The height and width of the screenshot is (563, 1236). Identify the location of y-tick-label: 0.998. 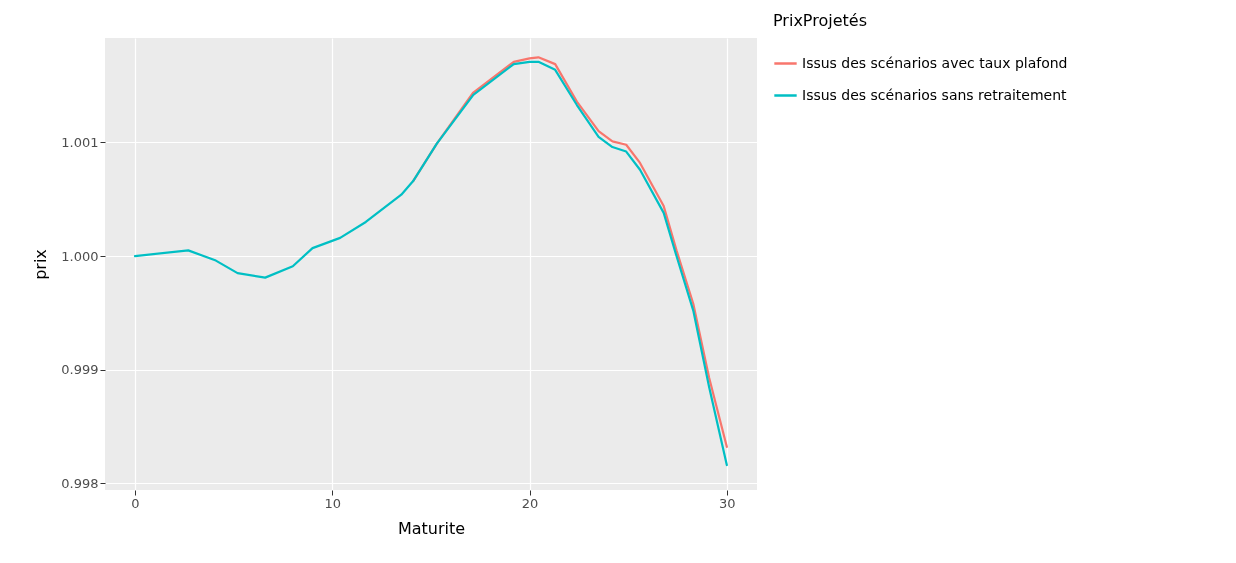
(80, 483).